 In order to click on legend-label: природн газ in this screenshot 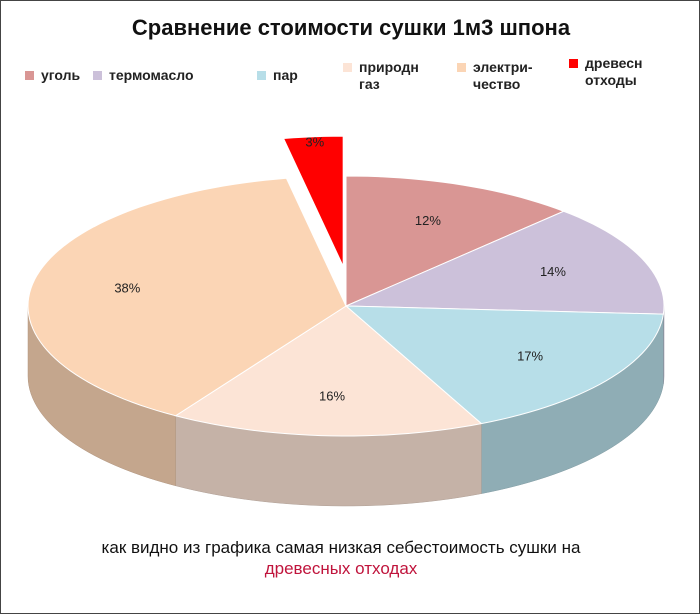, I will do `click(389, 75)`.